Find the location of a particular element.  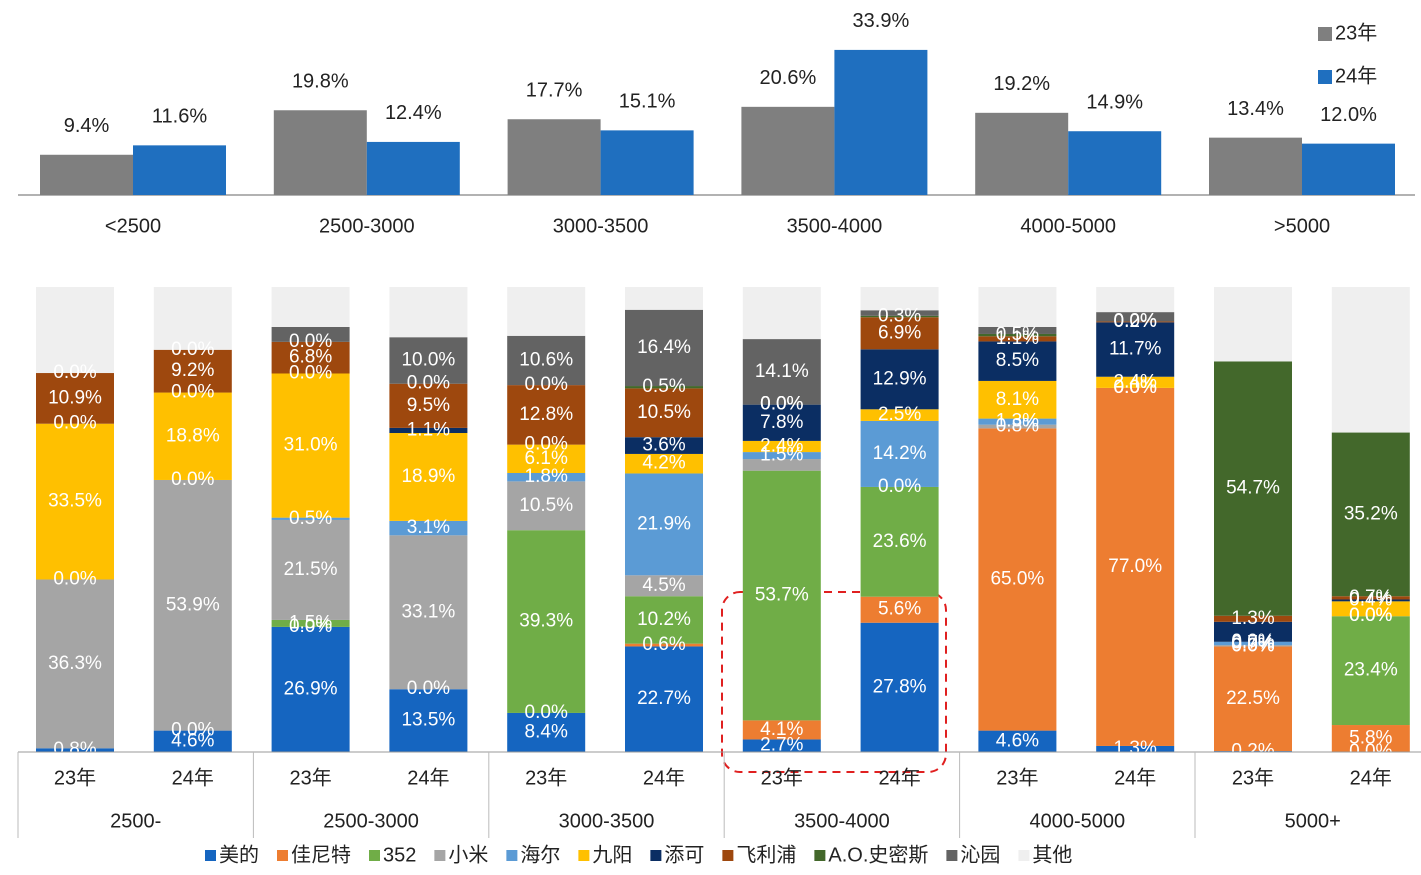

value-label: 33.5% is located at coordinates (75, 501).